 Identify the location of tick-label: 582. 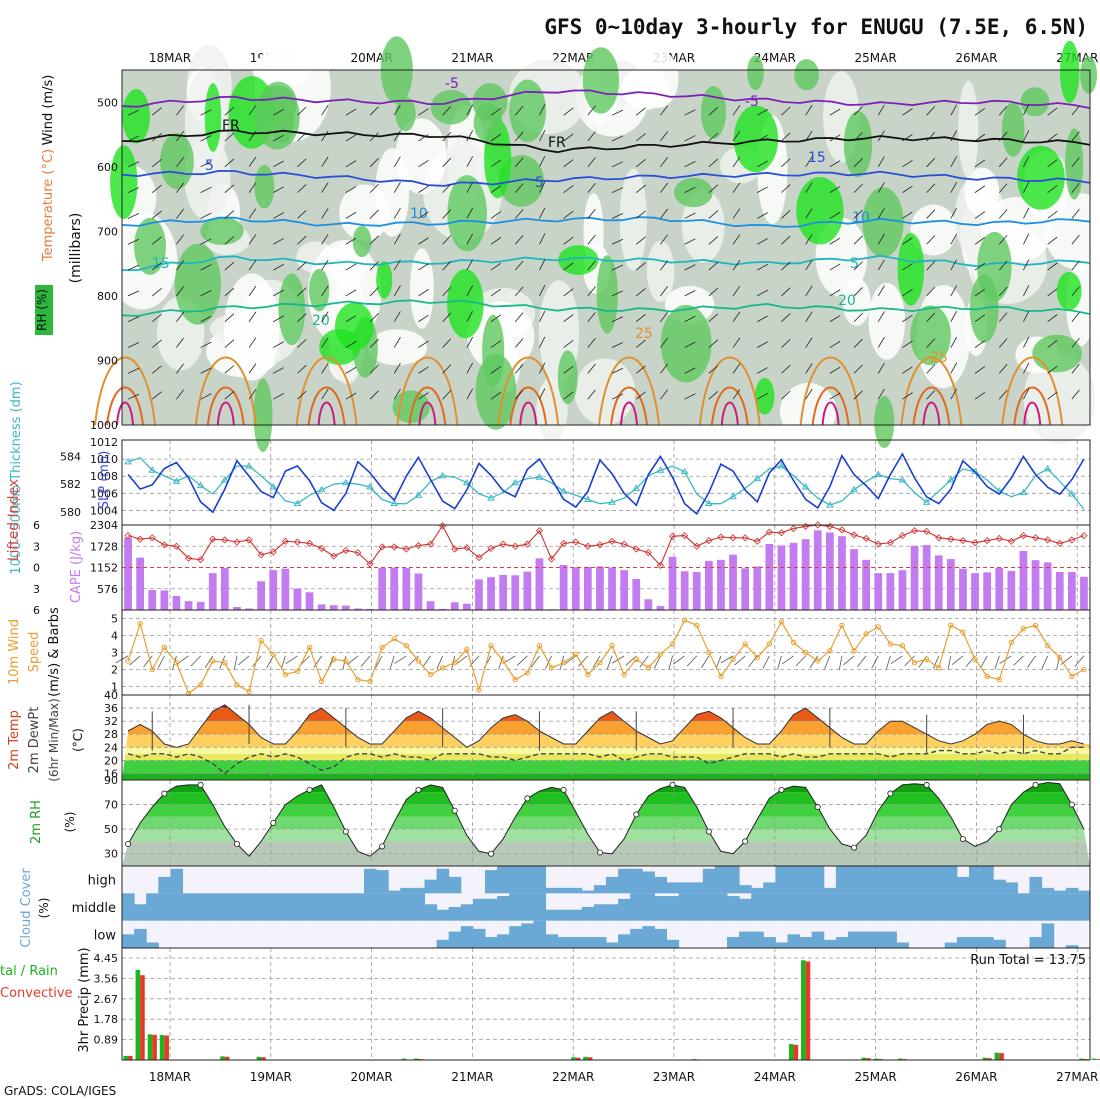
(70, 484).